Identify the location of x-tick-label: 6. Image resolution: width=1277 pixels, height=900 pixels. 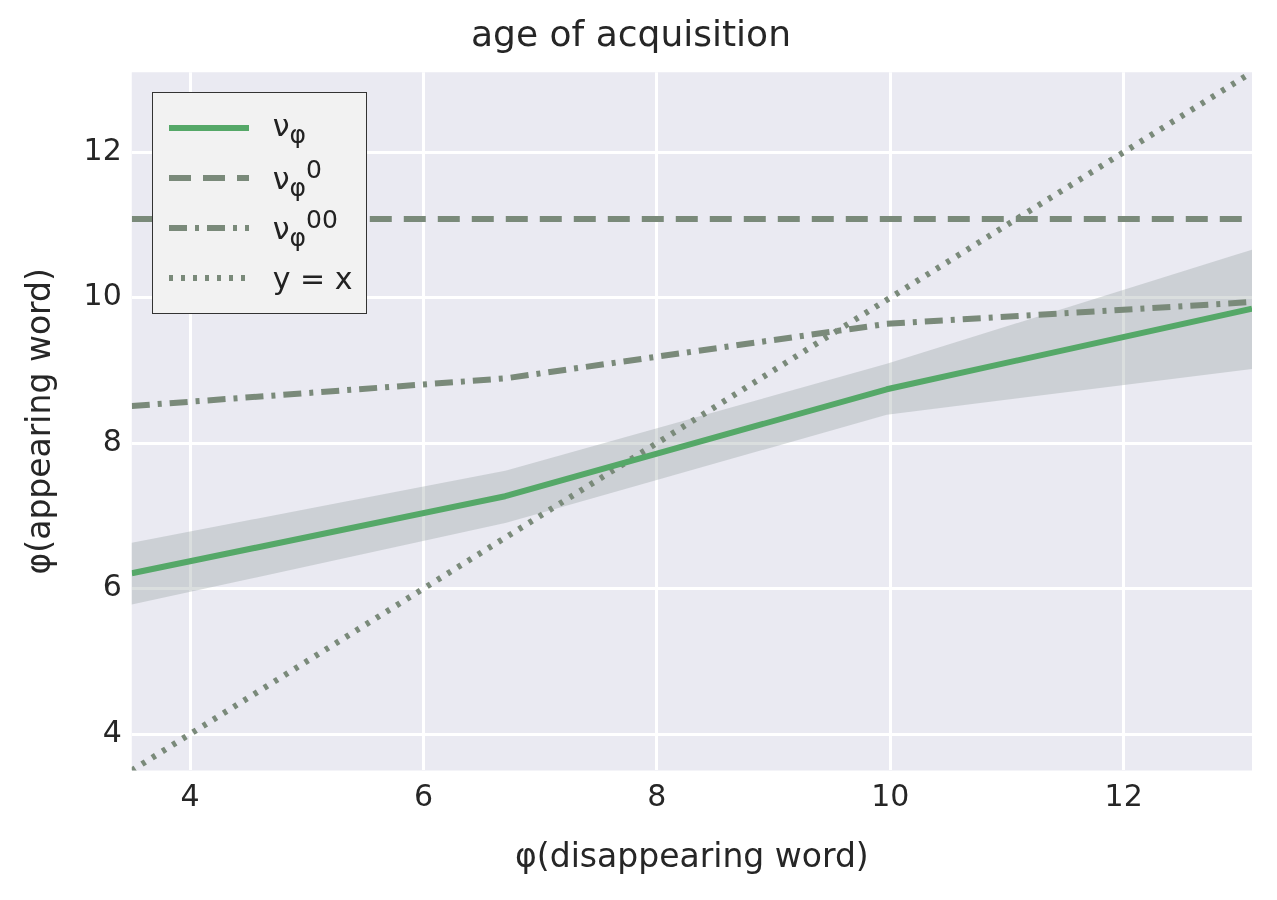
(423, 796).